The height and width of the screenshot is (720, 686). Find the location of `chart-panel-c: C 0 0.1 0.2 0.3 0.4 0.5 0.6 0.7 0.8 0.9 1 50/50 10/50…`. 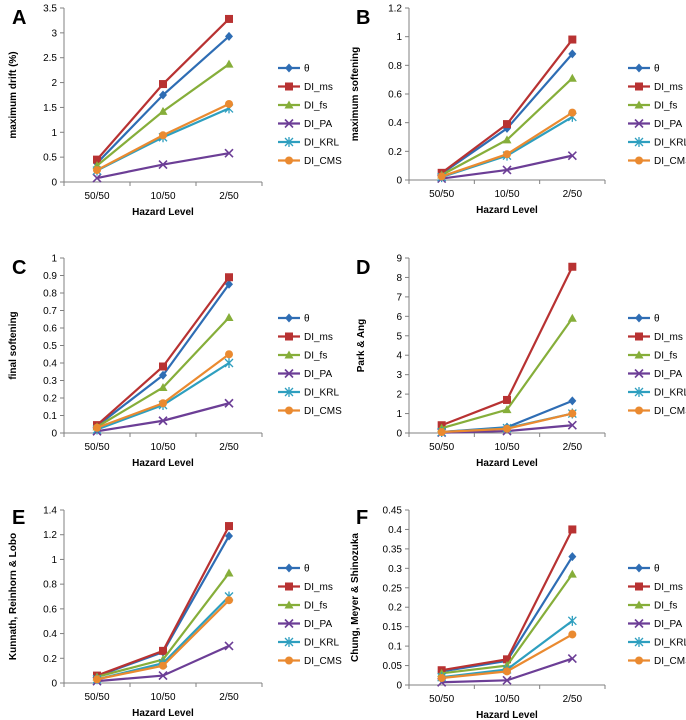

chart-panel-c: C 0 0.1 0.2 0.3 0.4 0.5 0.6 0.7 0.8 0.9 1 50/50 10/50… is located at coordinates (175, 362).